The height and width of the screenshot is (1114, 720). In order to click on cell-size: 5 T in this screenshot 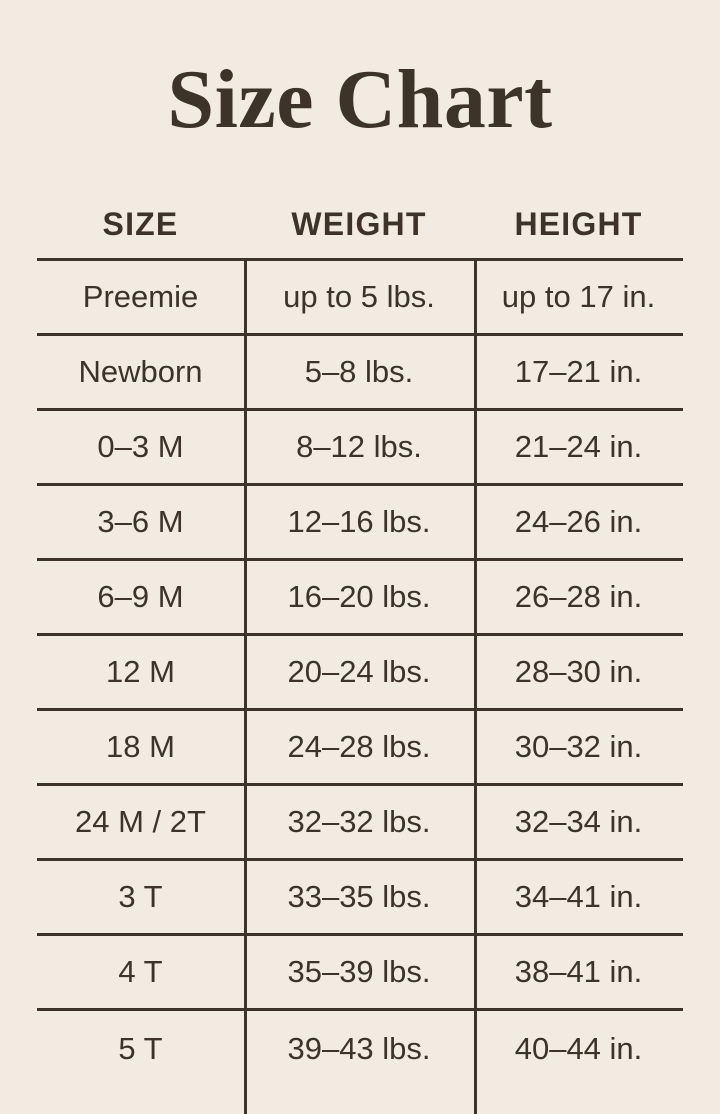, I will do `click(140, 1048)`.